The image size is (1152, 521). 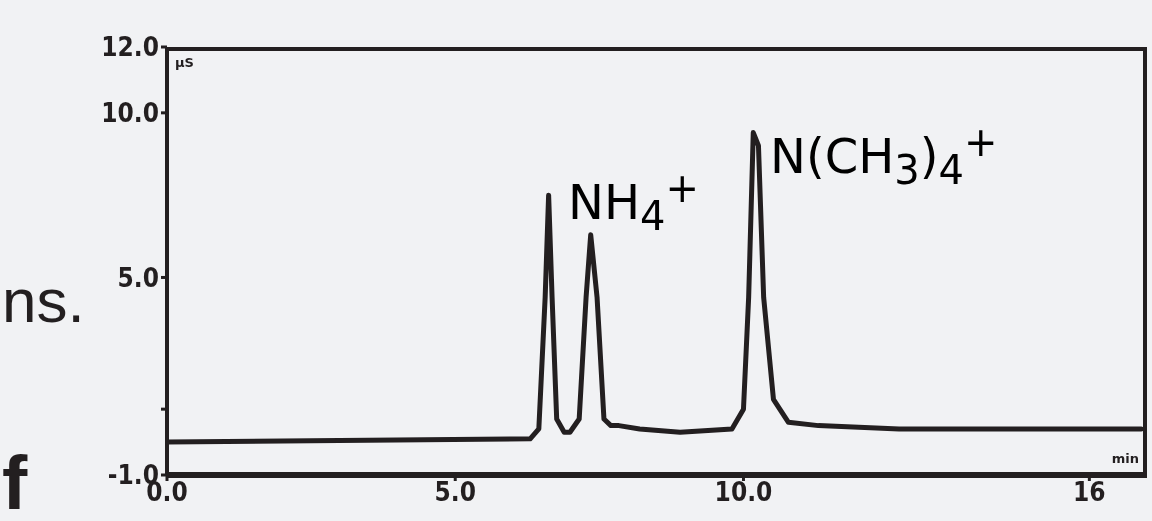 I want to click on x-tick-label: 10.0, so click(x=743, y=492).